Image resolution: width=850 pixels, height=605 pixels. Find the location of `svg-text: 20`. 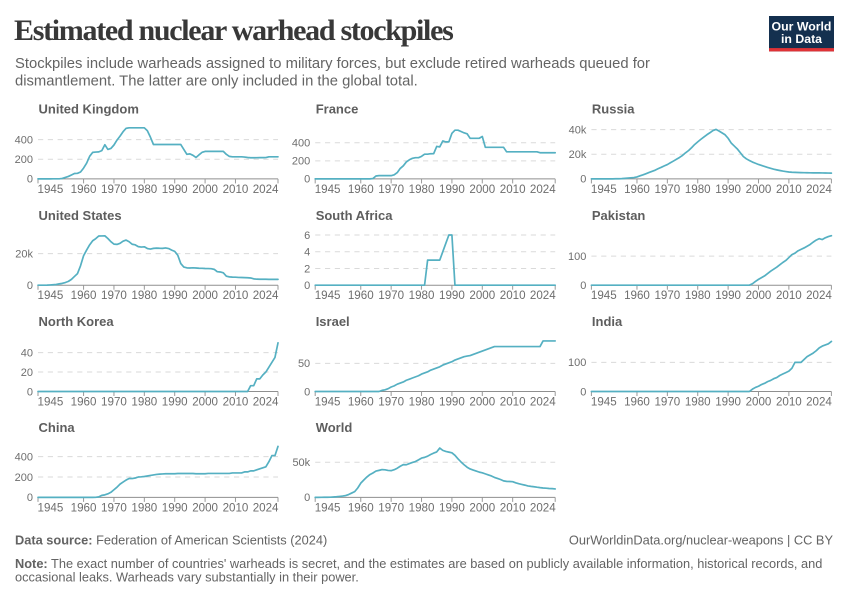

svg-text: 20 is located at coordinates (27, 373).